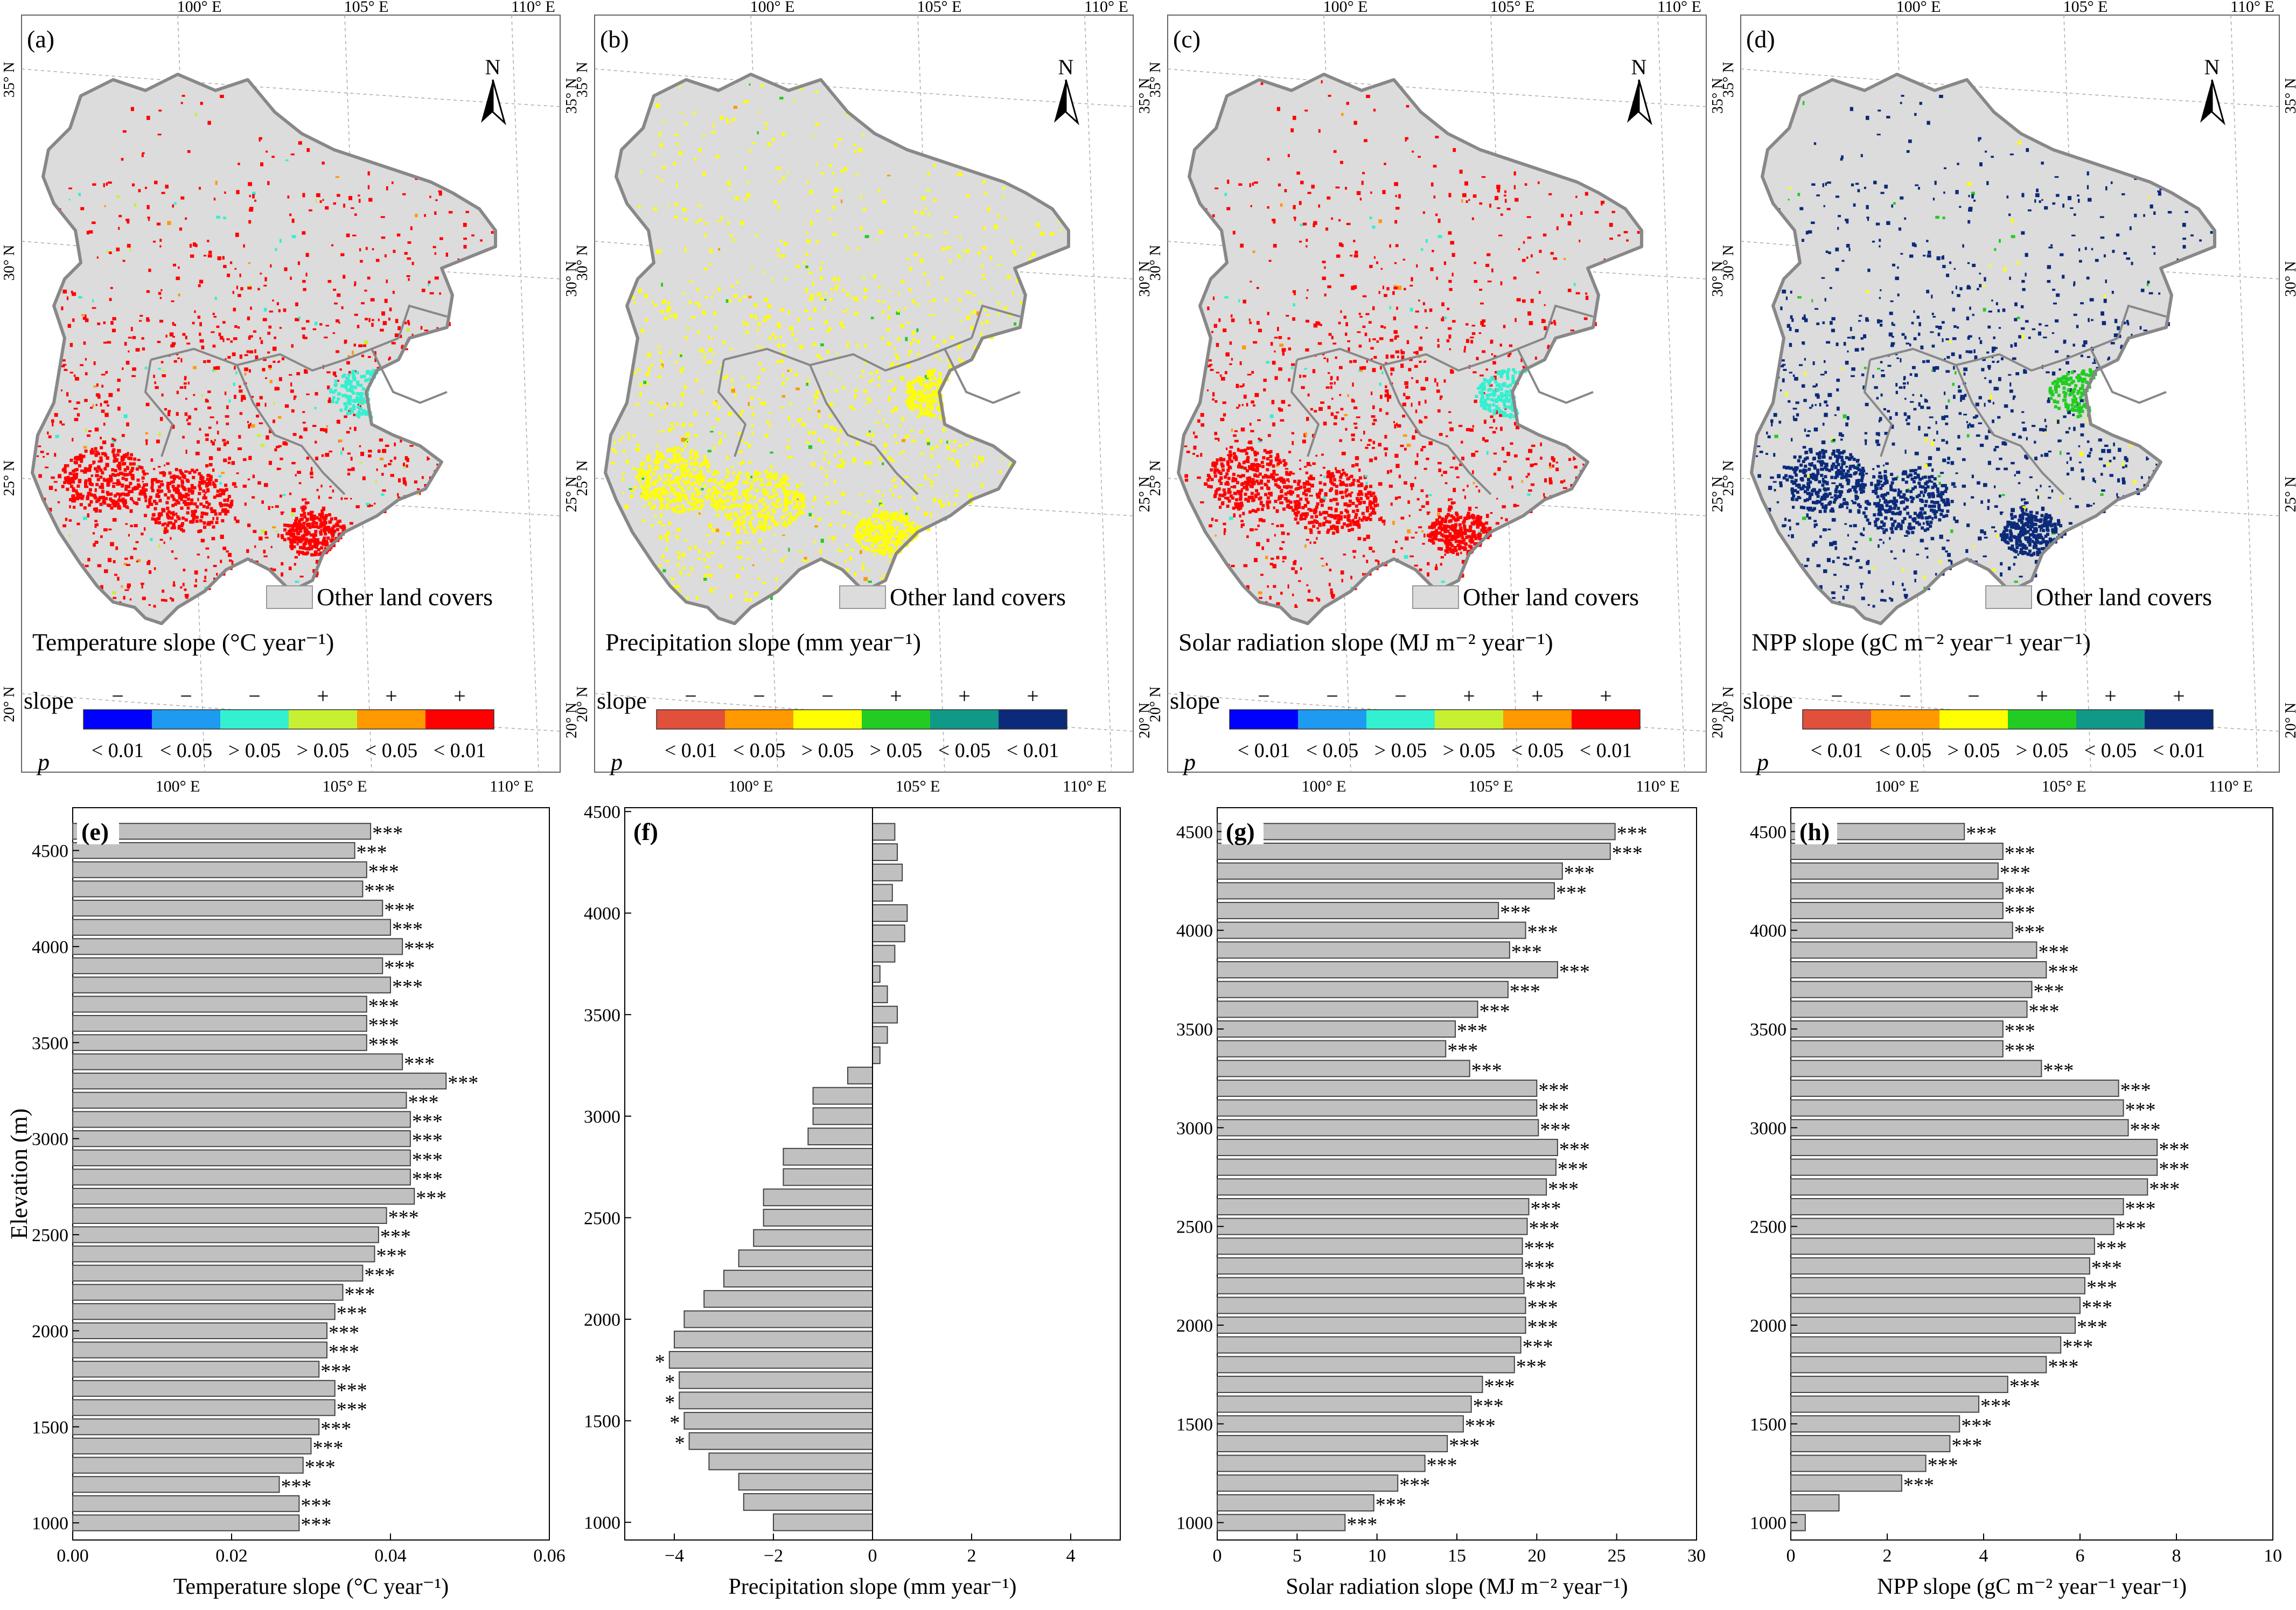  What do you see at coordinates (674, 1556) in the screenshot?
I see `x-tick-label: −4` at bounding box center [674, 1556].